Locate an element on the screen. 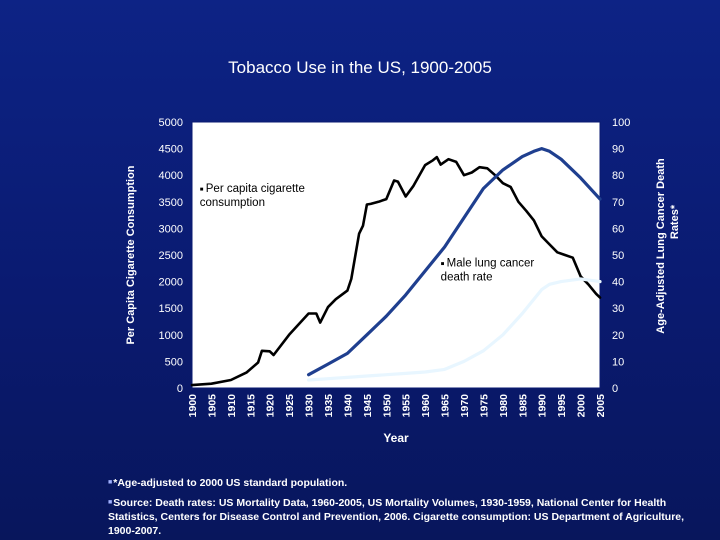 This screenshot has height=540, width=720. x-tick-label: 1960 is located at coordinates (426, 406).